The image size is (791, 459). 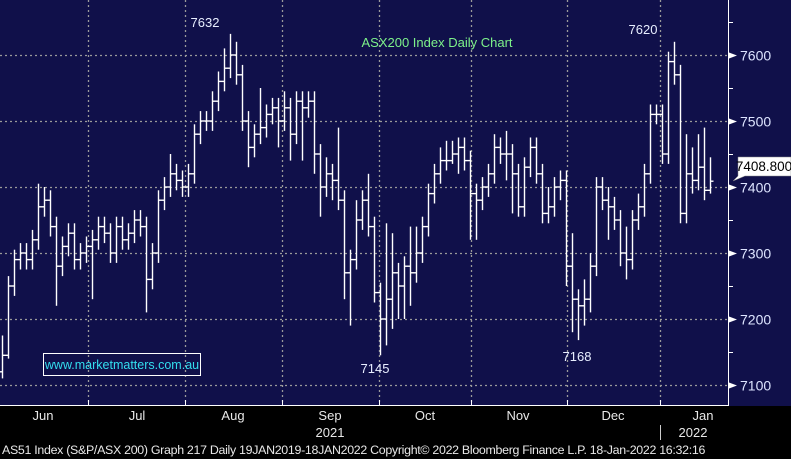 I want to click on annotation-high-aug: 7632, so click(x=205, y=22).